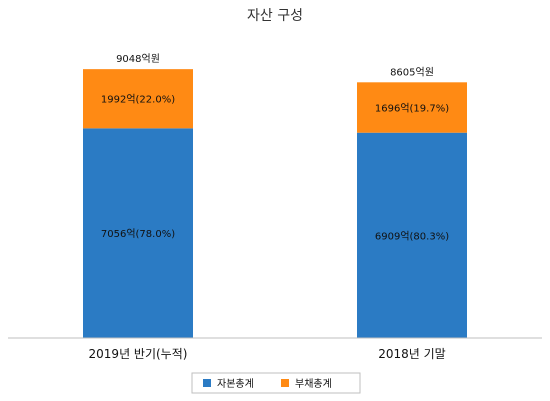 The image size is (550, 401). Describe the element at coordinates (412, 72) in the screenshot. I see `total-label-1: 8605억원` at that location.